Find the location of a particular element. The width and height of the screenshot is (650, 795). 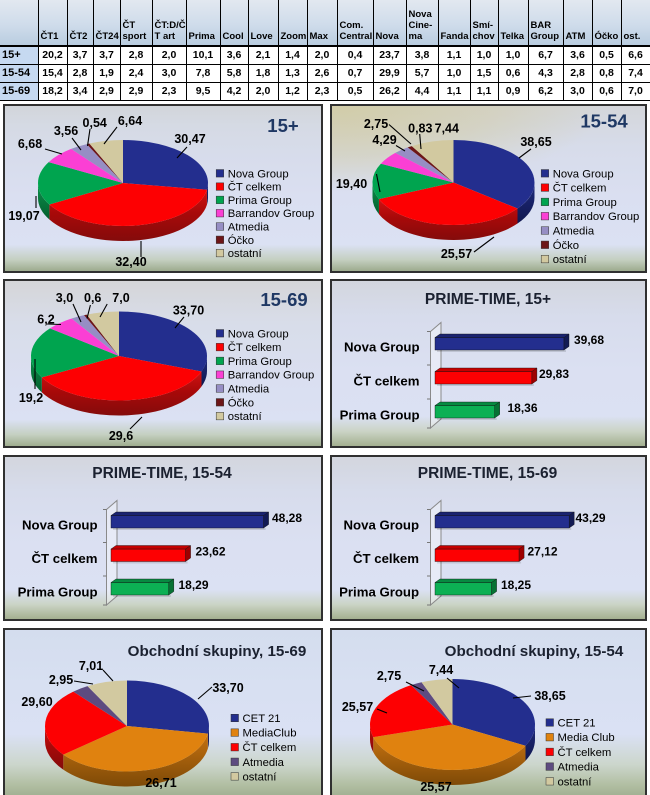

svg-text: 15-54 is located at coordinates (604, 121).